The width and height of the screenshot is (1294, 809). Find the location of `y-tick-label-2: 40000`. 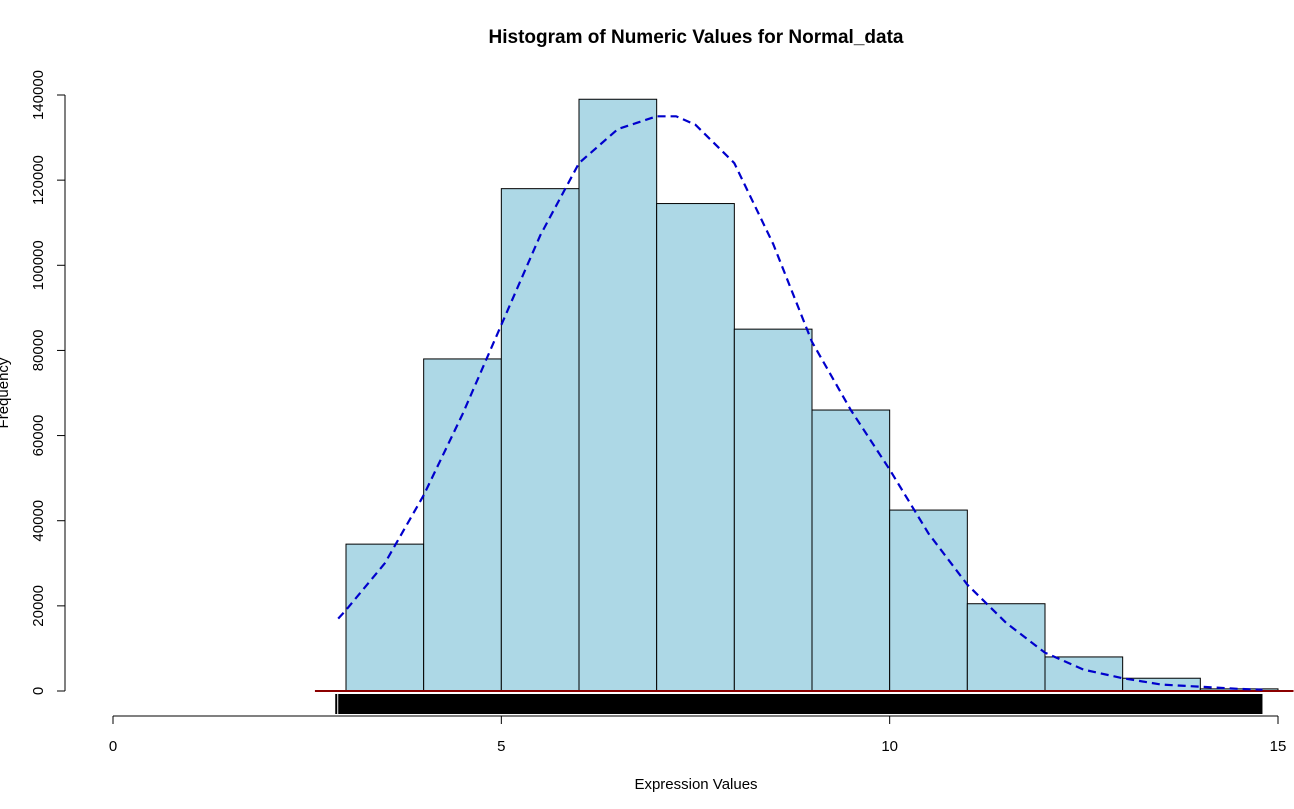

y-tick-label-2: 40000 is located at coordinates (38, 521).